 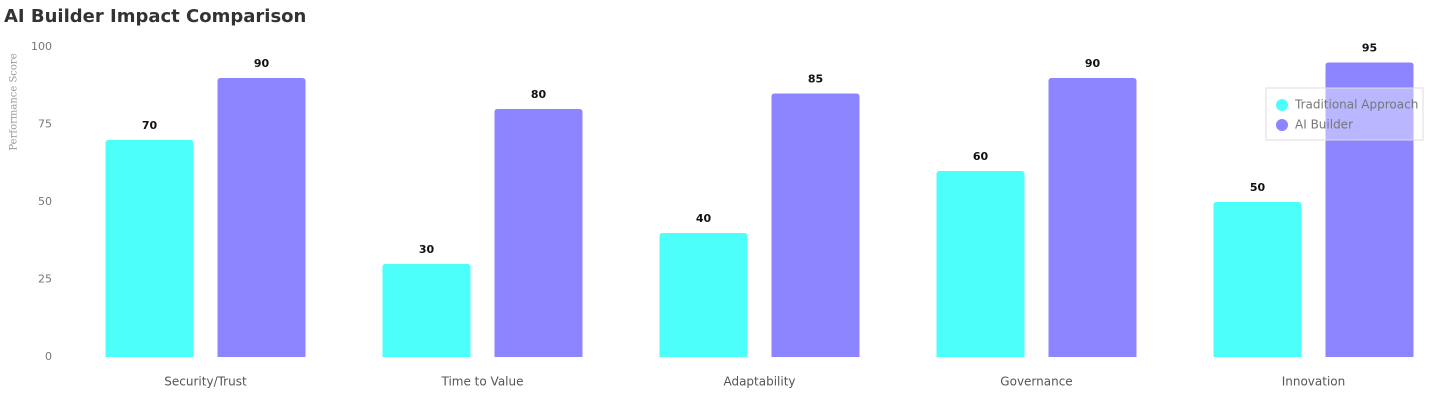 What do you see at coordinates (41, 46) in the screenshot?
I see `y-tick-label: 100` at bounding box center [41, 46].